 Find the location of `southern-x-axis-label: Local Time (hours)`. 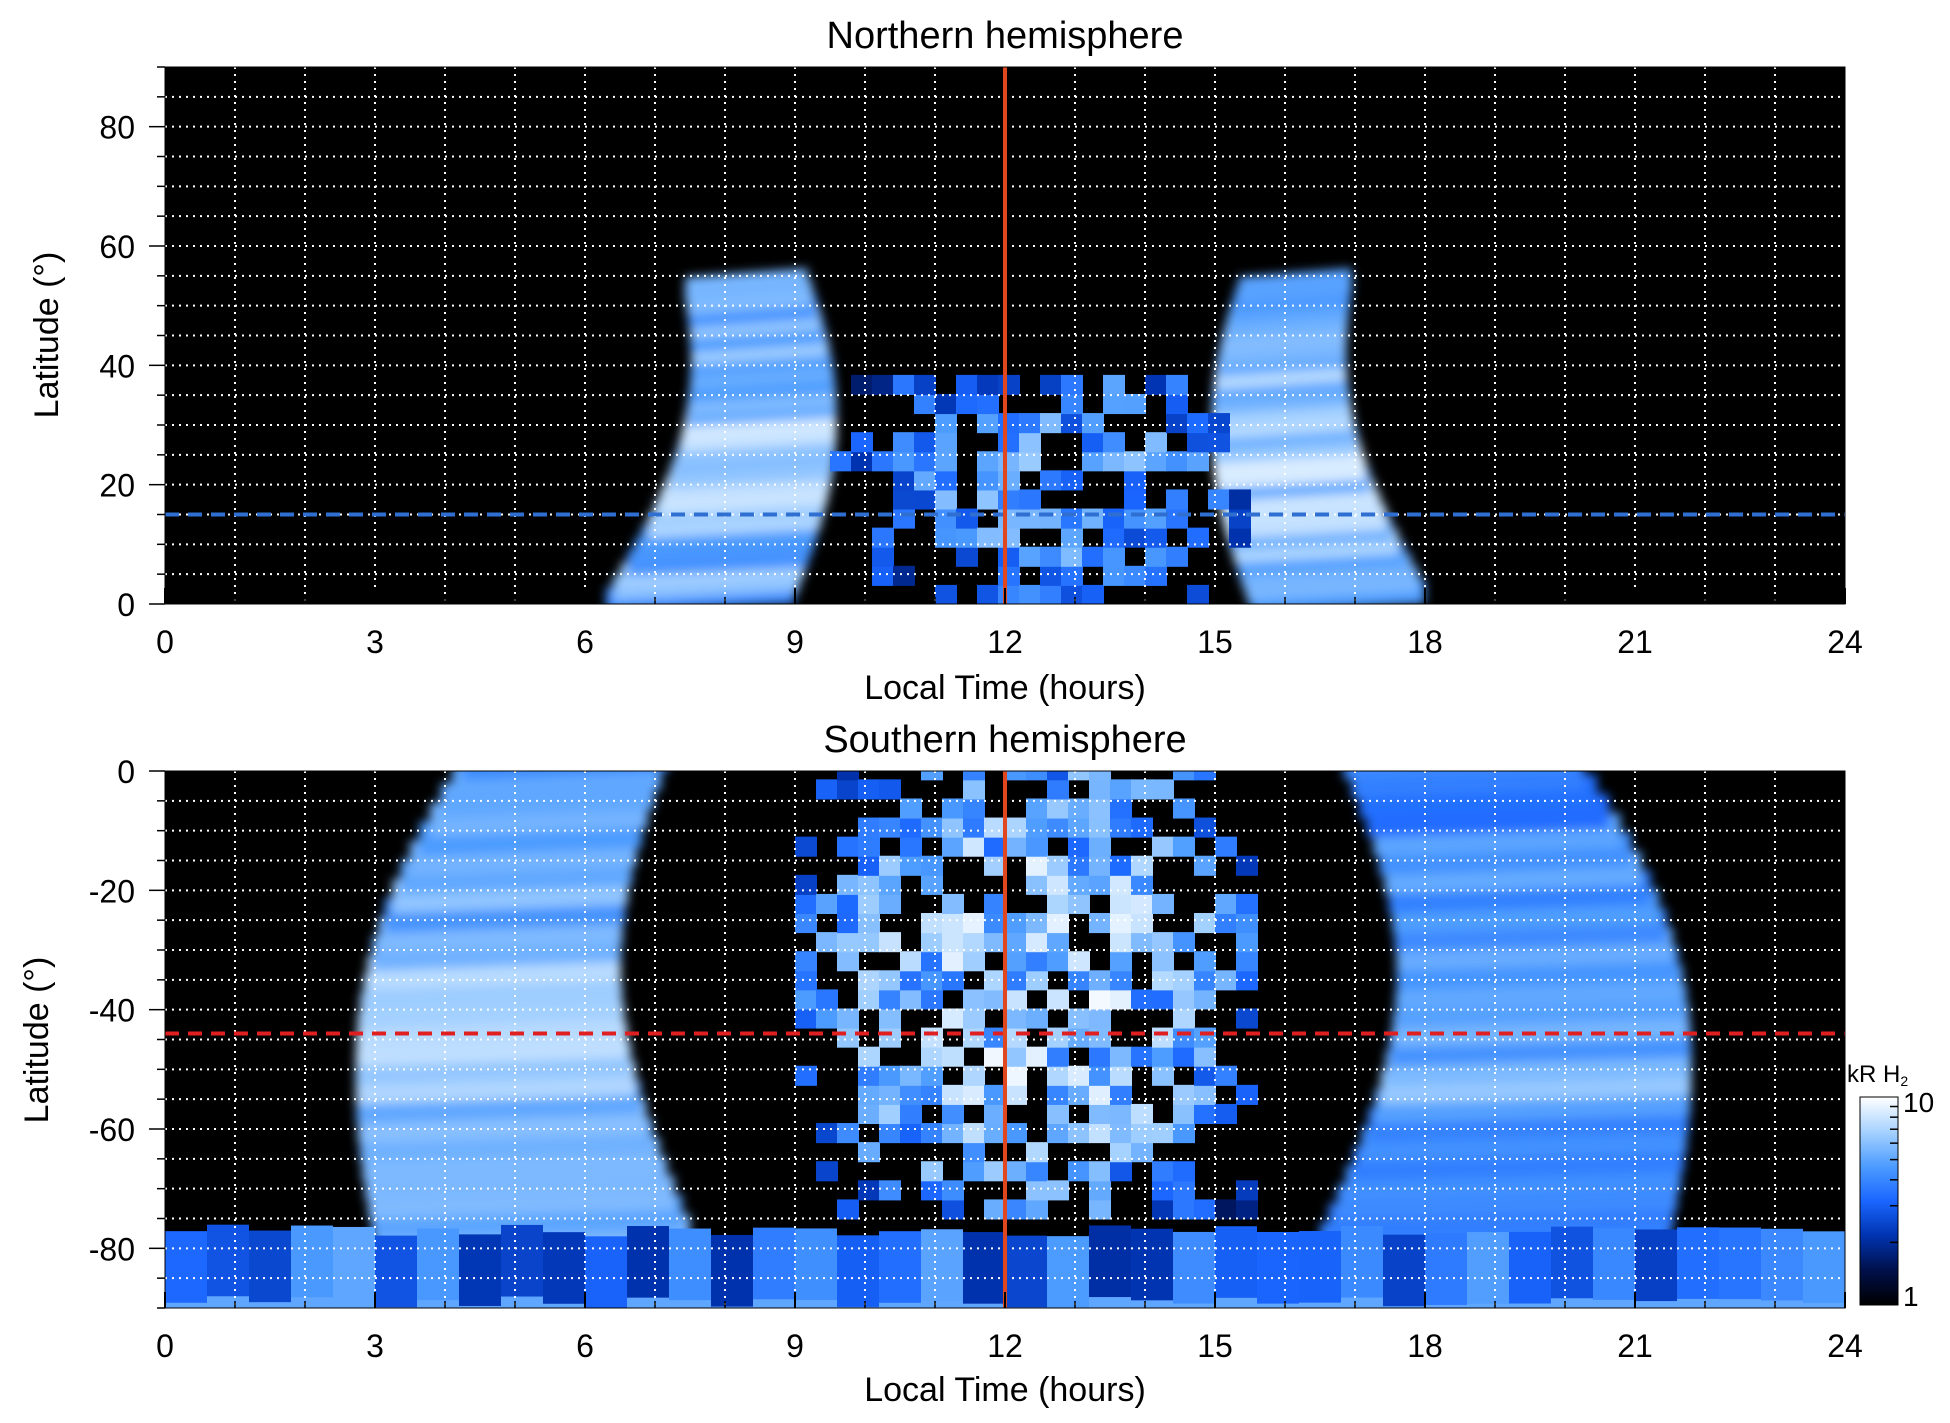

southern-x-axis-label: Local Time (hours) is located at coordinates (1005, 1390).